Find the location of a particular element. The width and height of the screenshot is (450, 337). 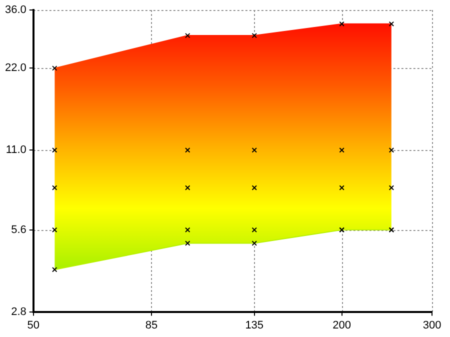

y-tick-label: 2.8 is located at coordinates (18, 312).